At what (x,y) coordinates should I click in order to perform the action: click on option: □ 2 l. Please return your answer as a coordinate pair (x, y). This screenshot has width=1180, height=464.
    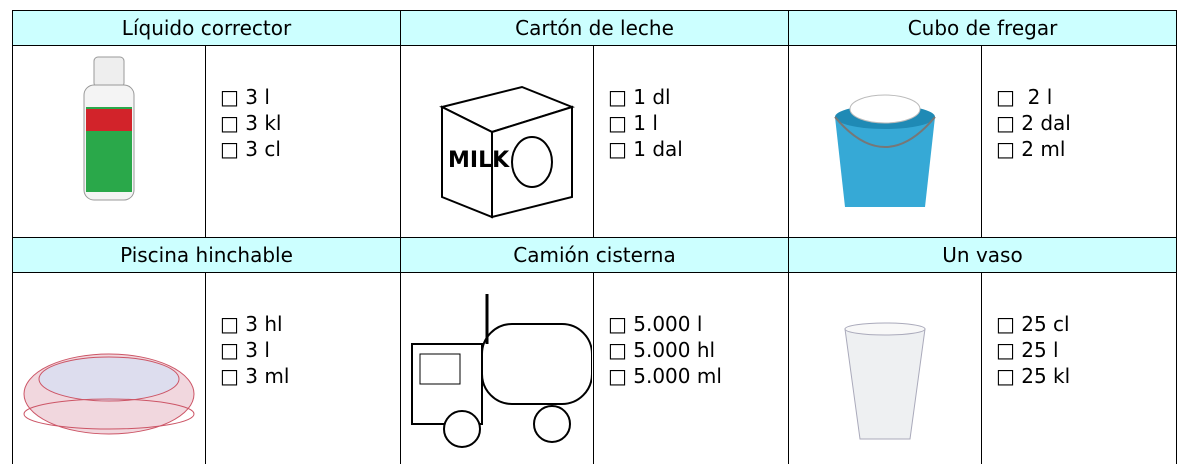
    Looking at the image, I should click on (1079, 97).